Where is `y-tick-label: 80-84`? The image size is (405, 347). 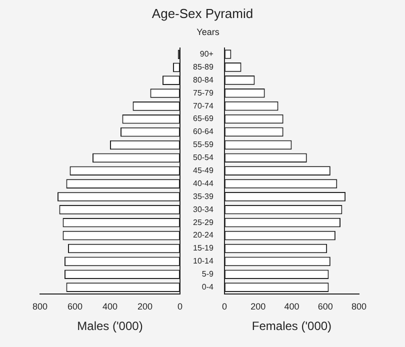
y-tick-label: 80-84 is located at coordinates (203, 79).